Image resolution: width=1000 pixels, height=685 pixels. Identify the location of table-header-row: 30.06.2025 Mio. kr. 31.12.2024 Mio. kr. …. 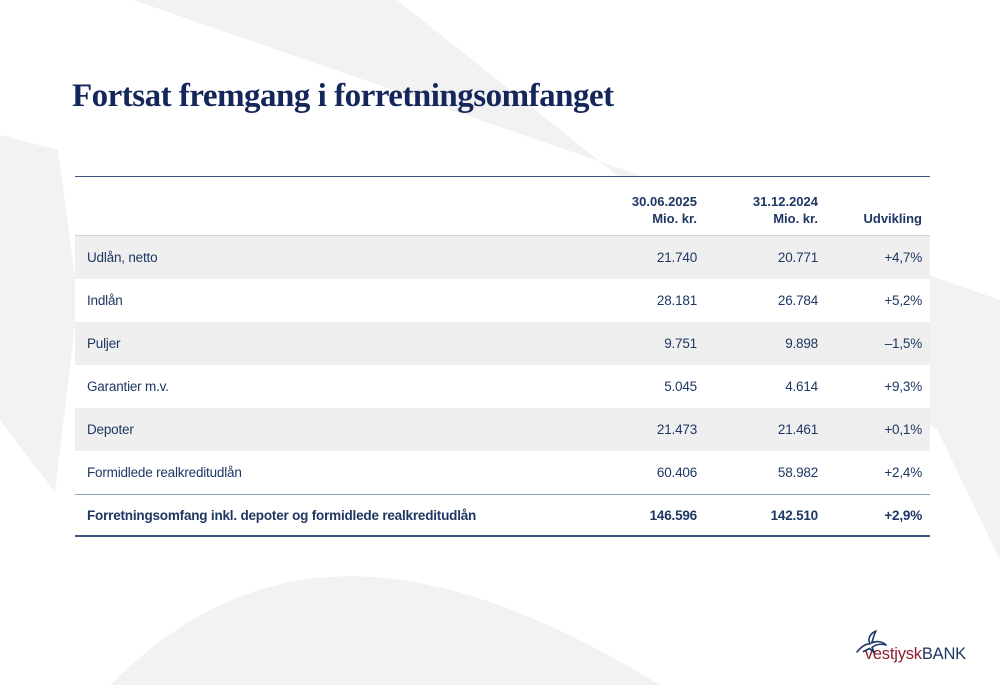
(502, 206).